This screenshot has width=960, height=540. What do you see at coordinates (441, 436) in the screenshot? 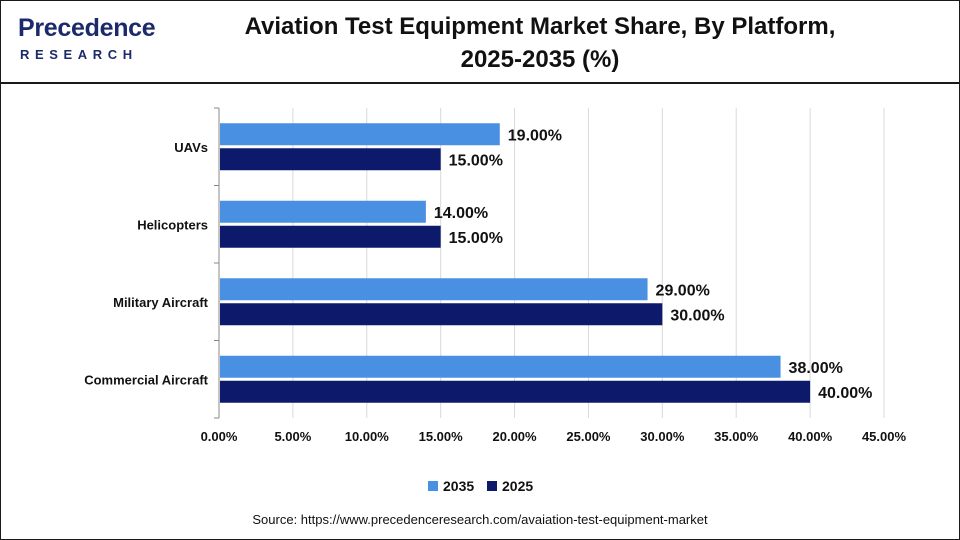
I see `x-tick-label: 15.00%` at bounding box center [441, 436].